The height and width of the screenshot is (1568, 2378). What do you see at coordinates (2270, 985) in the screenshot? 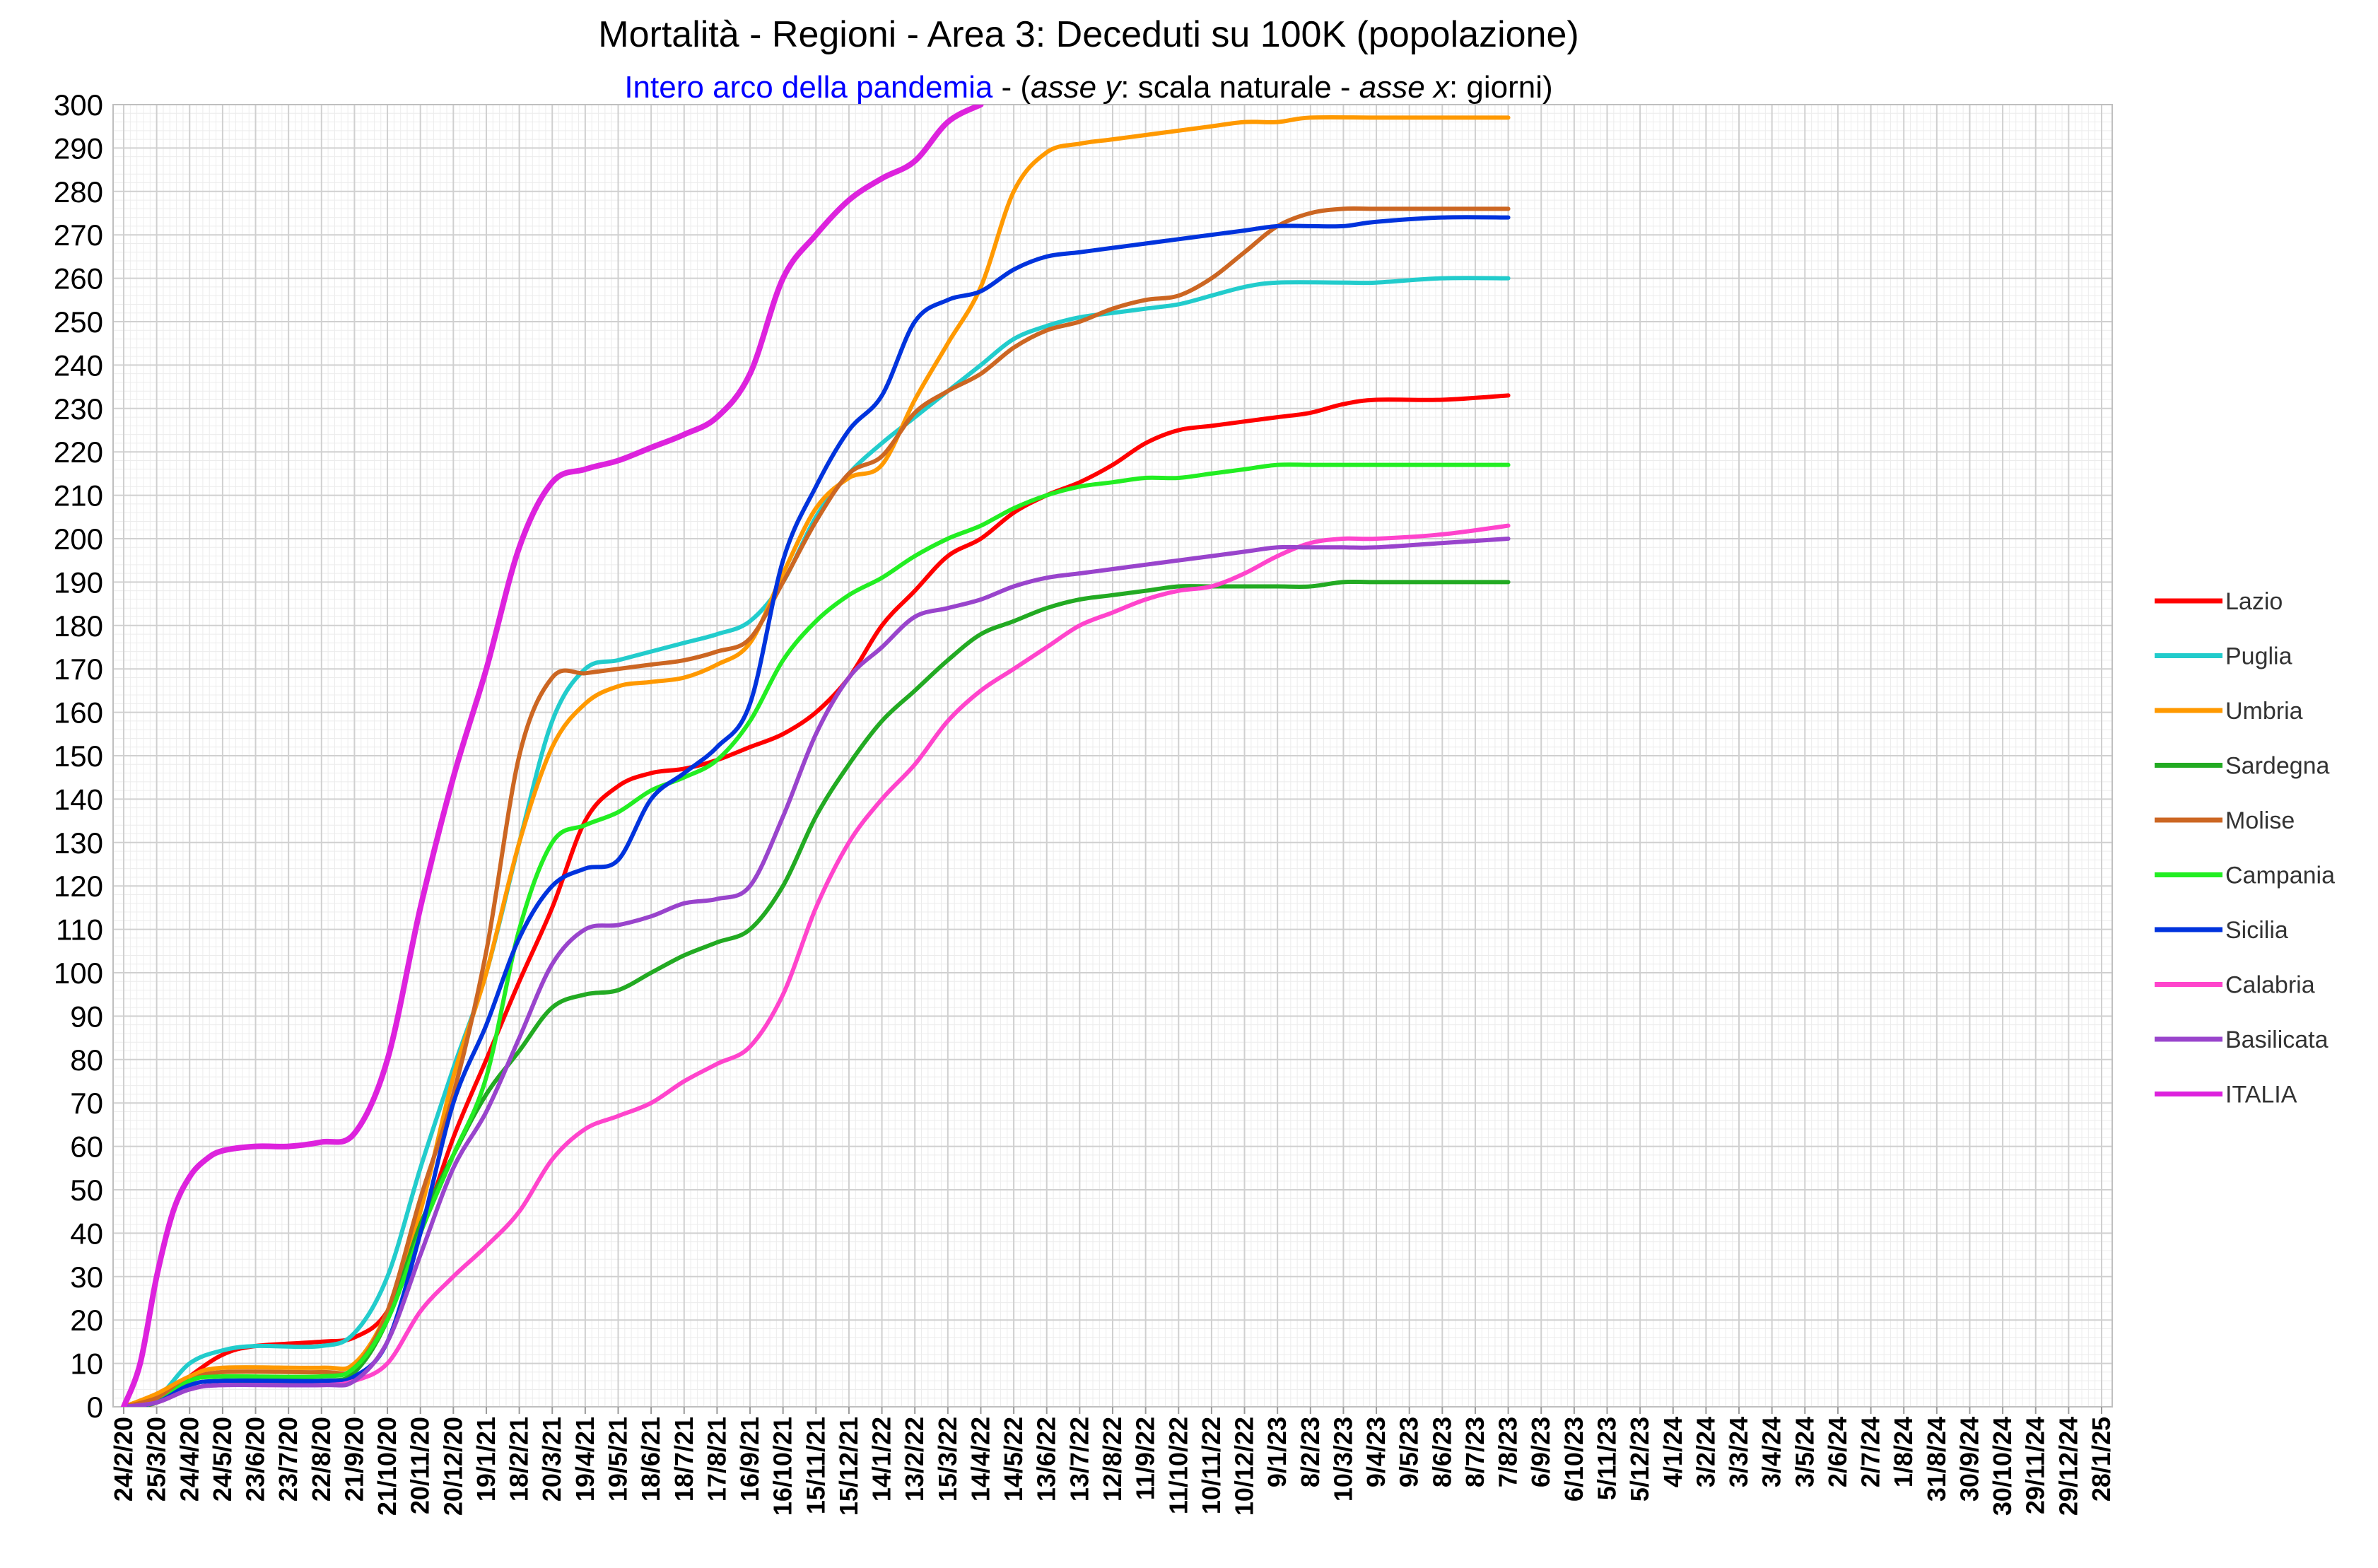
I see `legend-label-calabria: Calabria` at bounding box center [2270, 985].